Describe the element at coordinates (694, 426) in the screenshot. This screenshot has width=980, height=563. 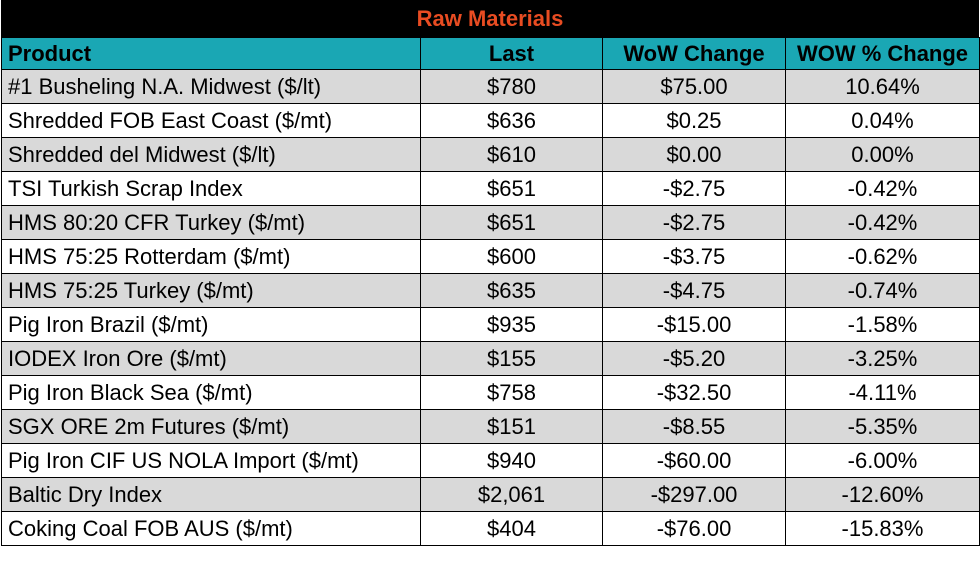
I see `wow-change-cell: -$8.55` at that location.